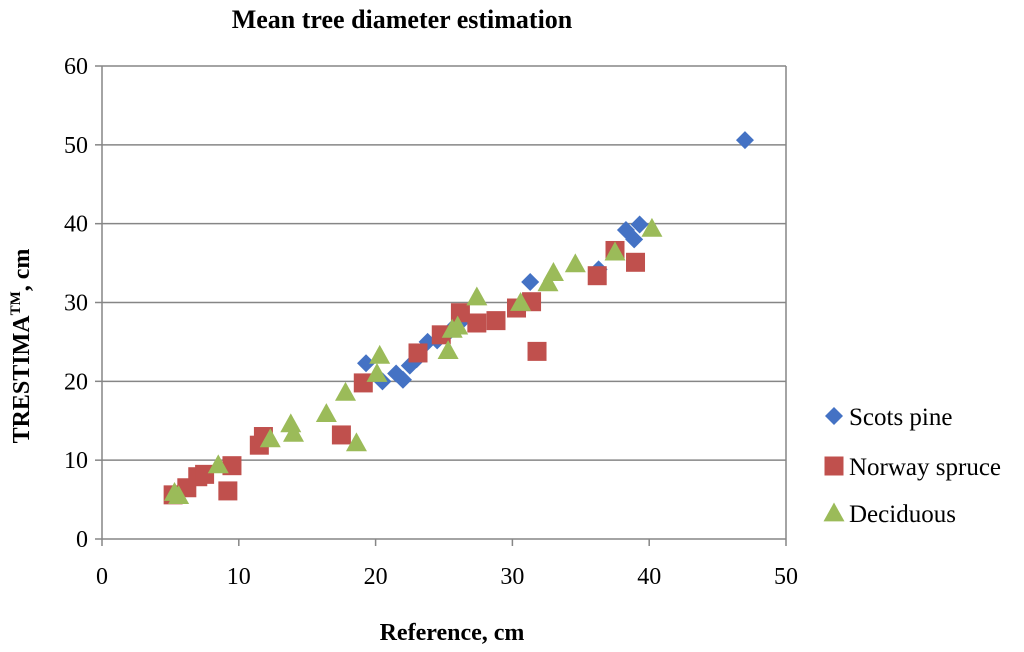 The height and width of the screenshot is (652, 1024). What do you see at coordinates (16, 303) in the screenshot?
I see `y-axis-title-sup: TM` at bounding box center [16, 303].